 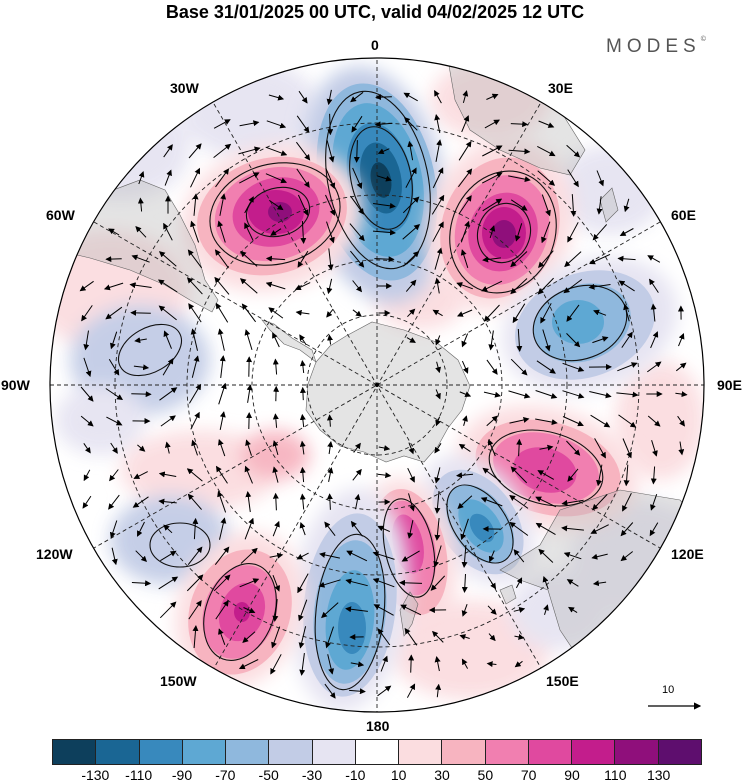 I want to click on colorbar-tick-label: 130, so click(x=658, y=775).